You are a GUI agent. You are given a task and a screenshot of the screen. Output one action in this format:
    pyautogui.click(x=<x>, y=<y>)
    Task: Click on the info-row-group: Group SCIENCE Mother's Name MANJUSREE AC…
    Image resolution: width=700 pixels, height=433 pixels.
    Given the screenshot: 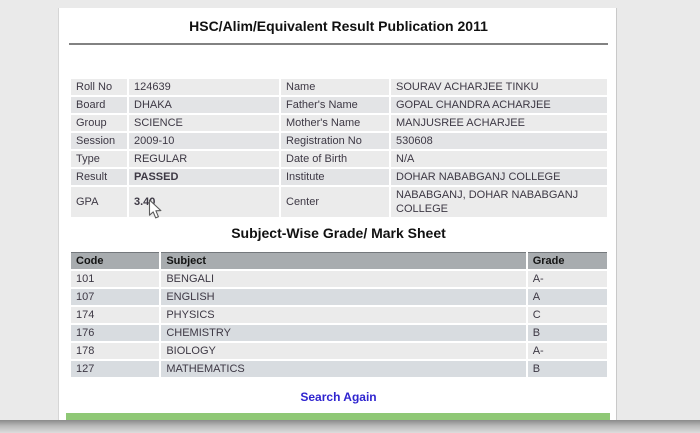 What is the action you would take?
    pyautogui.click(x=339, y=123)
    